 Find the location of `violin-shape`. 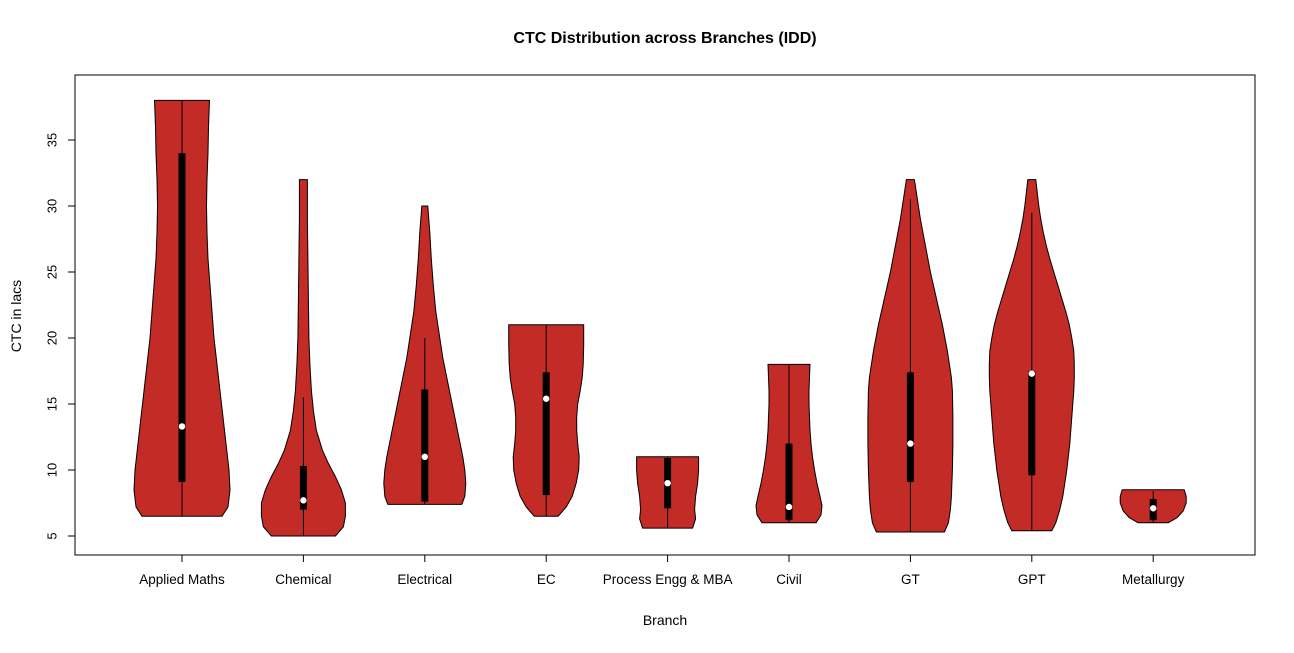

violin-shape is located at coordinates (303, 358).